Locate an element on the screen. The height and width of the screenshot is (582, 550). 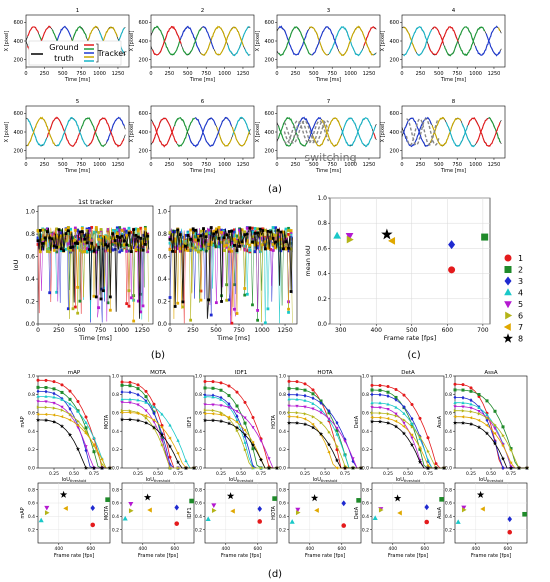
x-tick-label: 0.25 is located at coordinates (54, 474).